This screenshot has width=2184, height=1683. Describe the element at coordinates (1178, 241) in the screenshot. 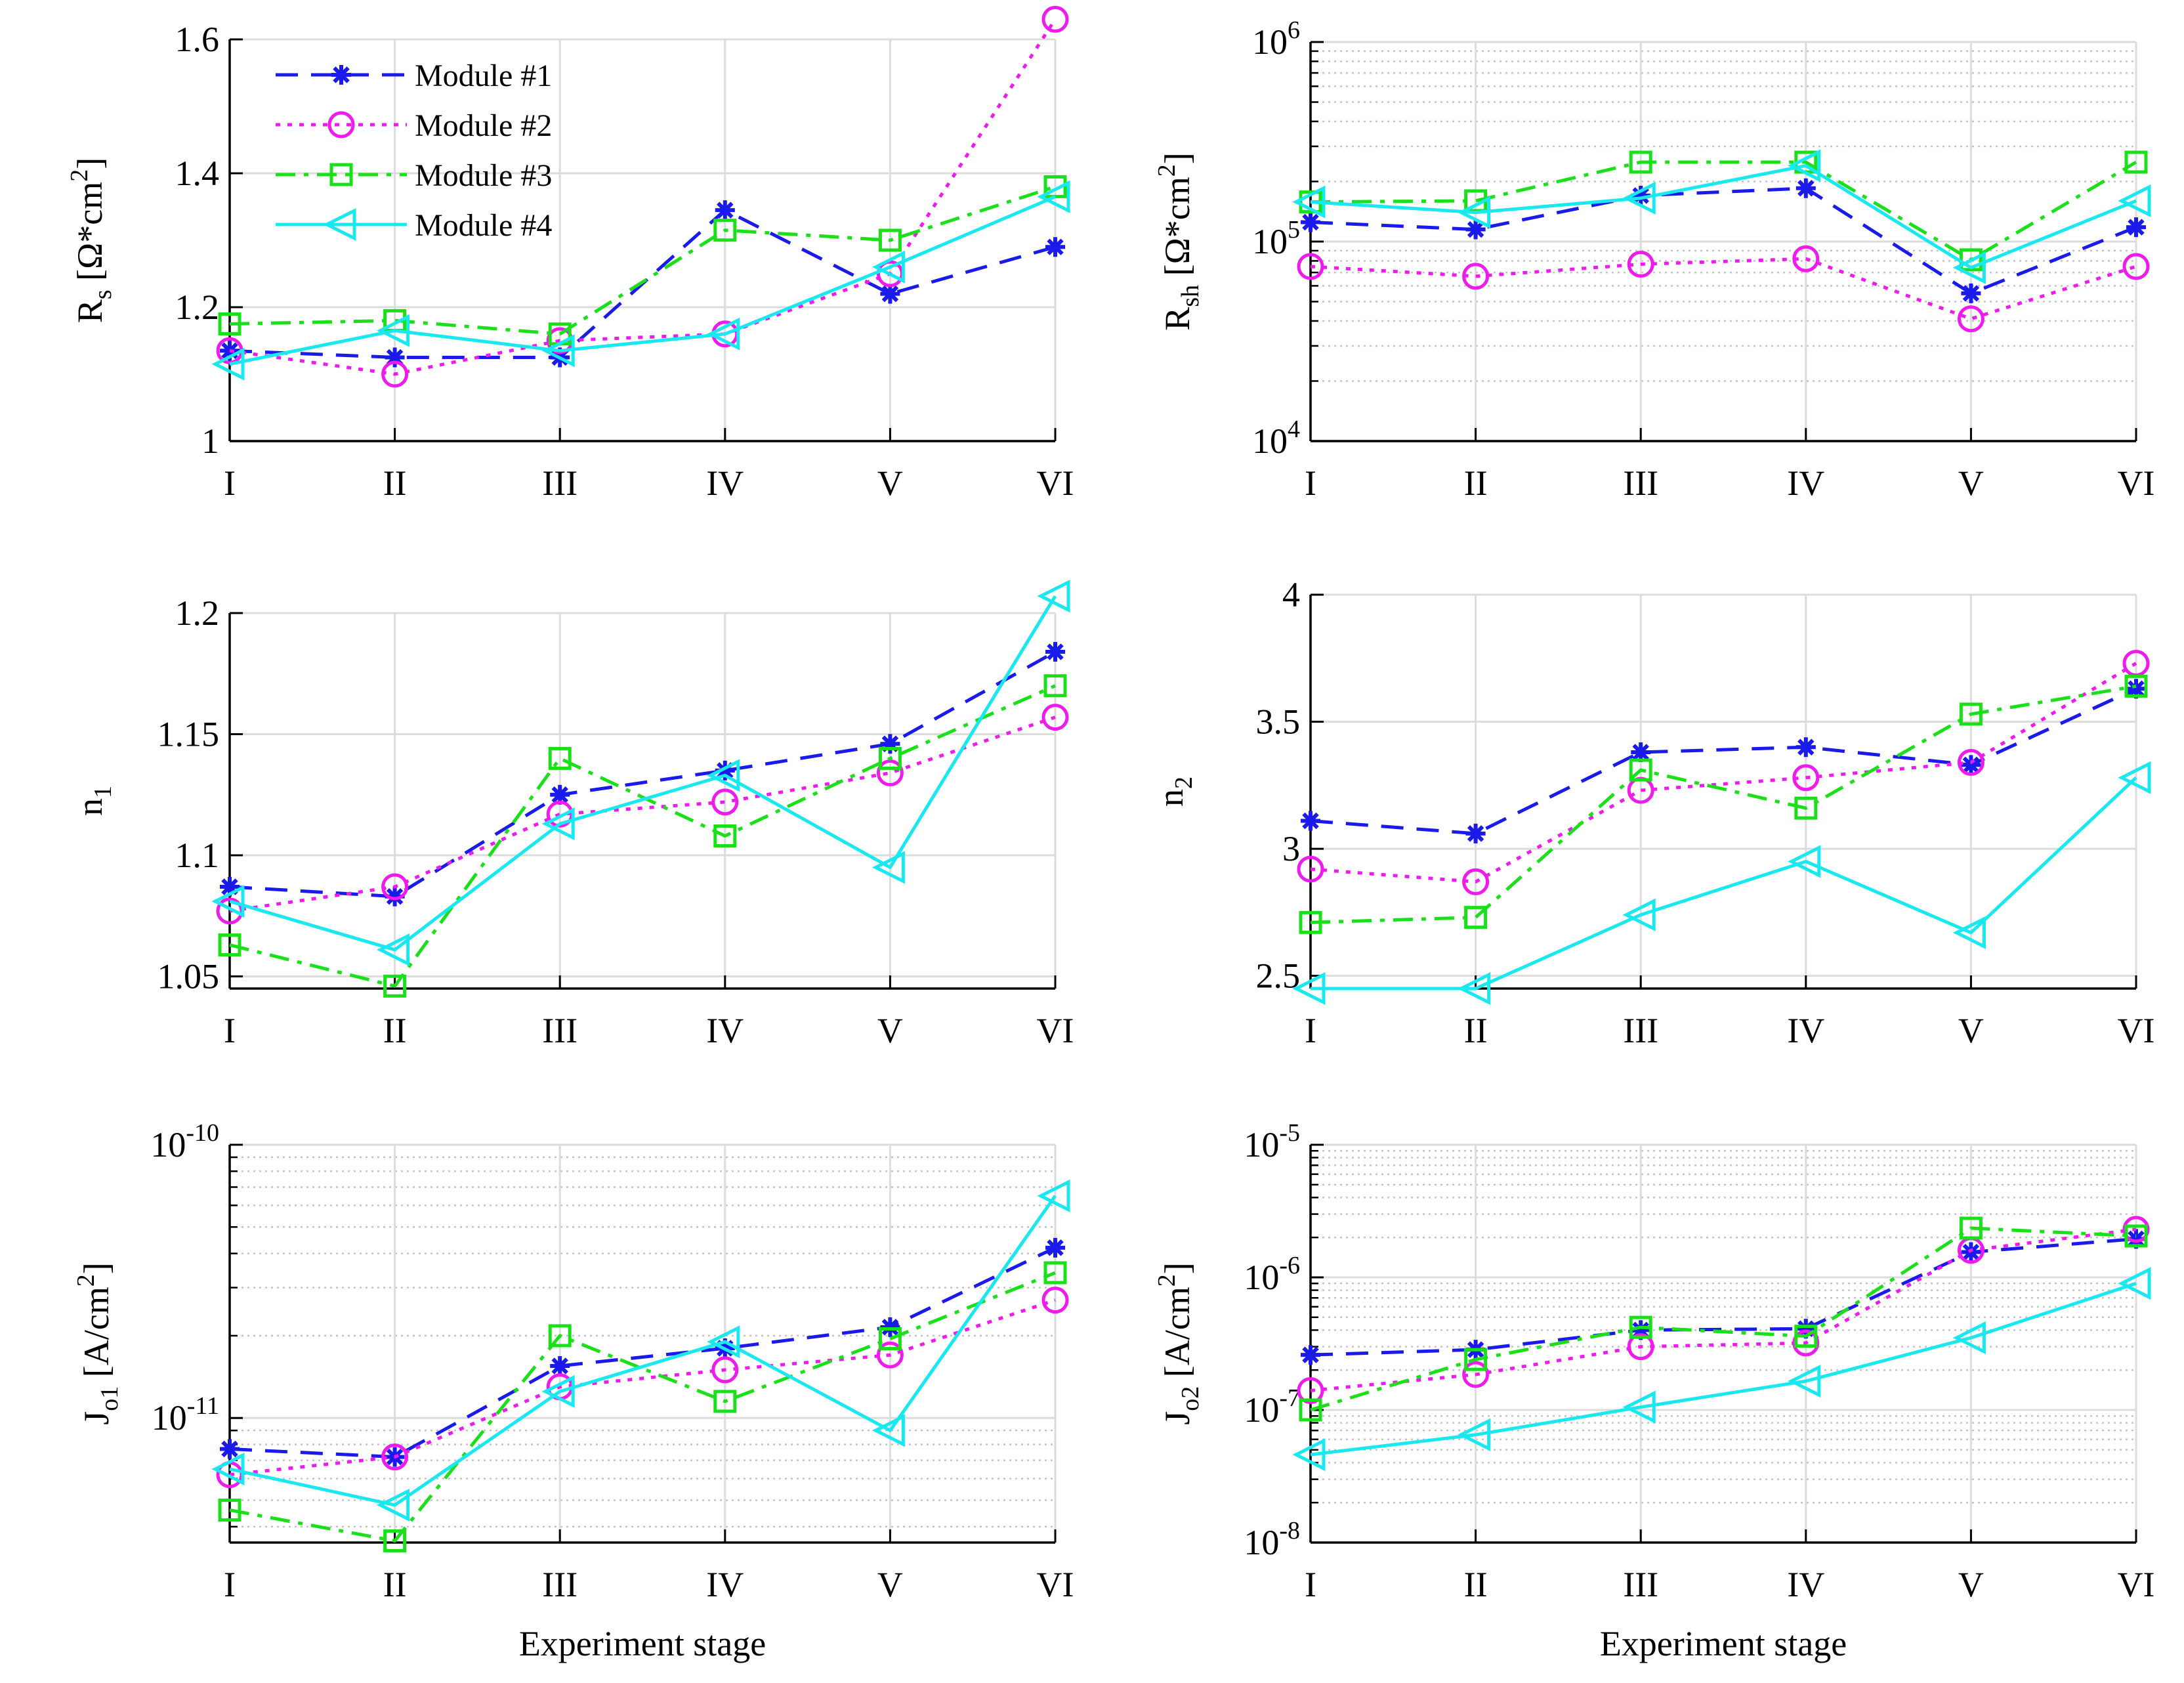

I see `y-axis-title: Rsh [Ω*cm2]` at that location.